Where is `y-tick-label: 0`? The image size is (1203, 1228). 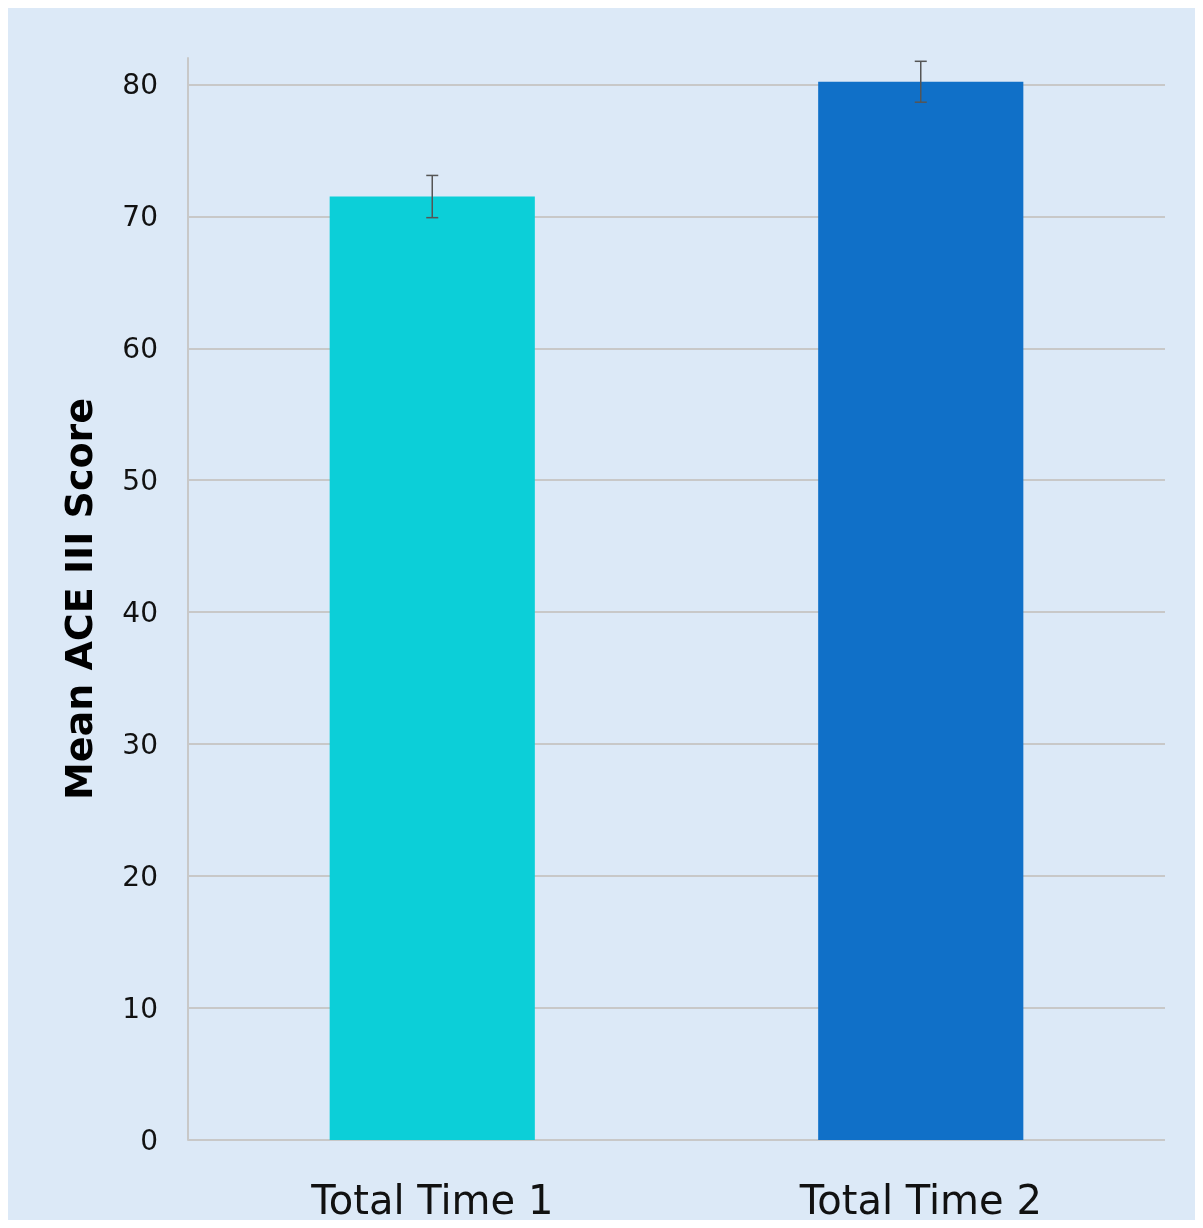
y-tick-label: 0 is located at coordinates (149, 1140).